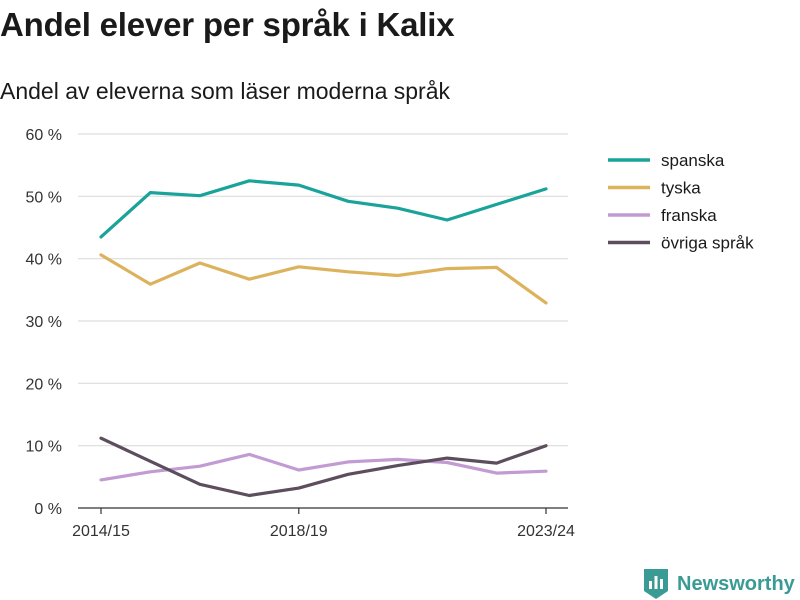 Image resolution: width=800 pixels, height=600 pixels. Describe the element at coordinates (44, 447) in the screenshot. I see `y-tick-label: 10 %` at that location.